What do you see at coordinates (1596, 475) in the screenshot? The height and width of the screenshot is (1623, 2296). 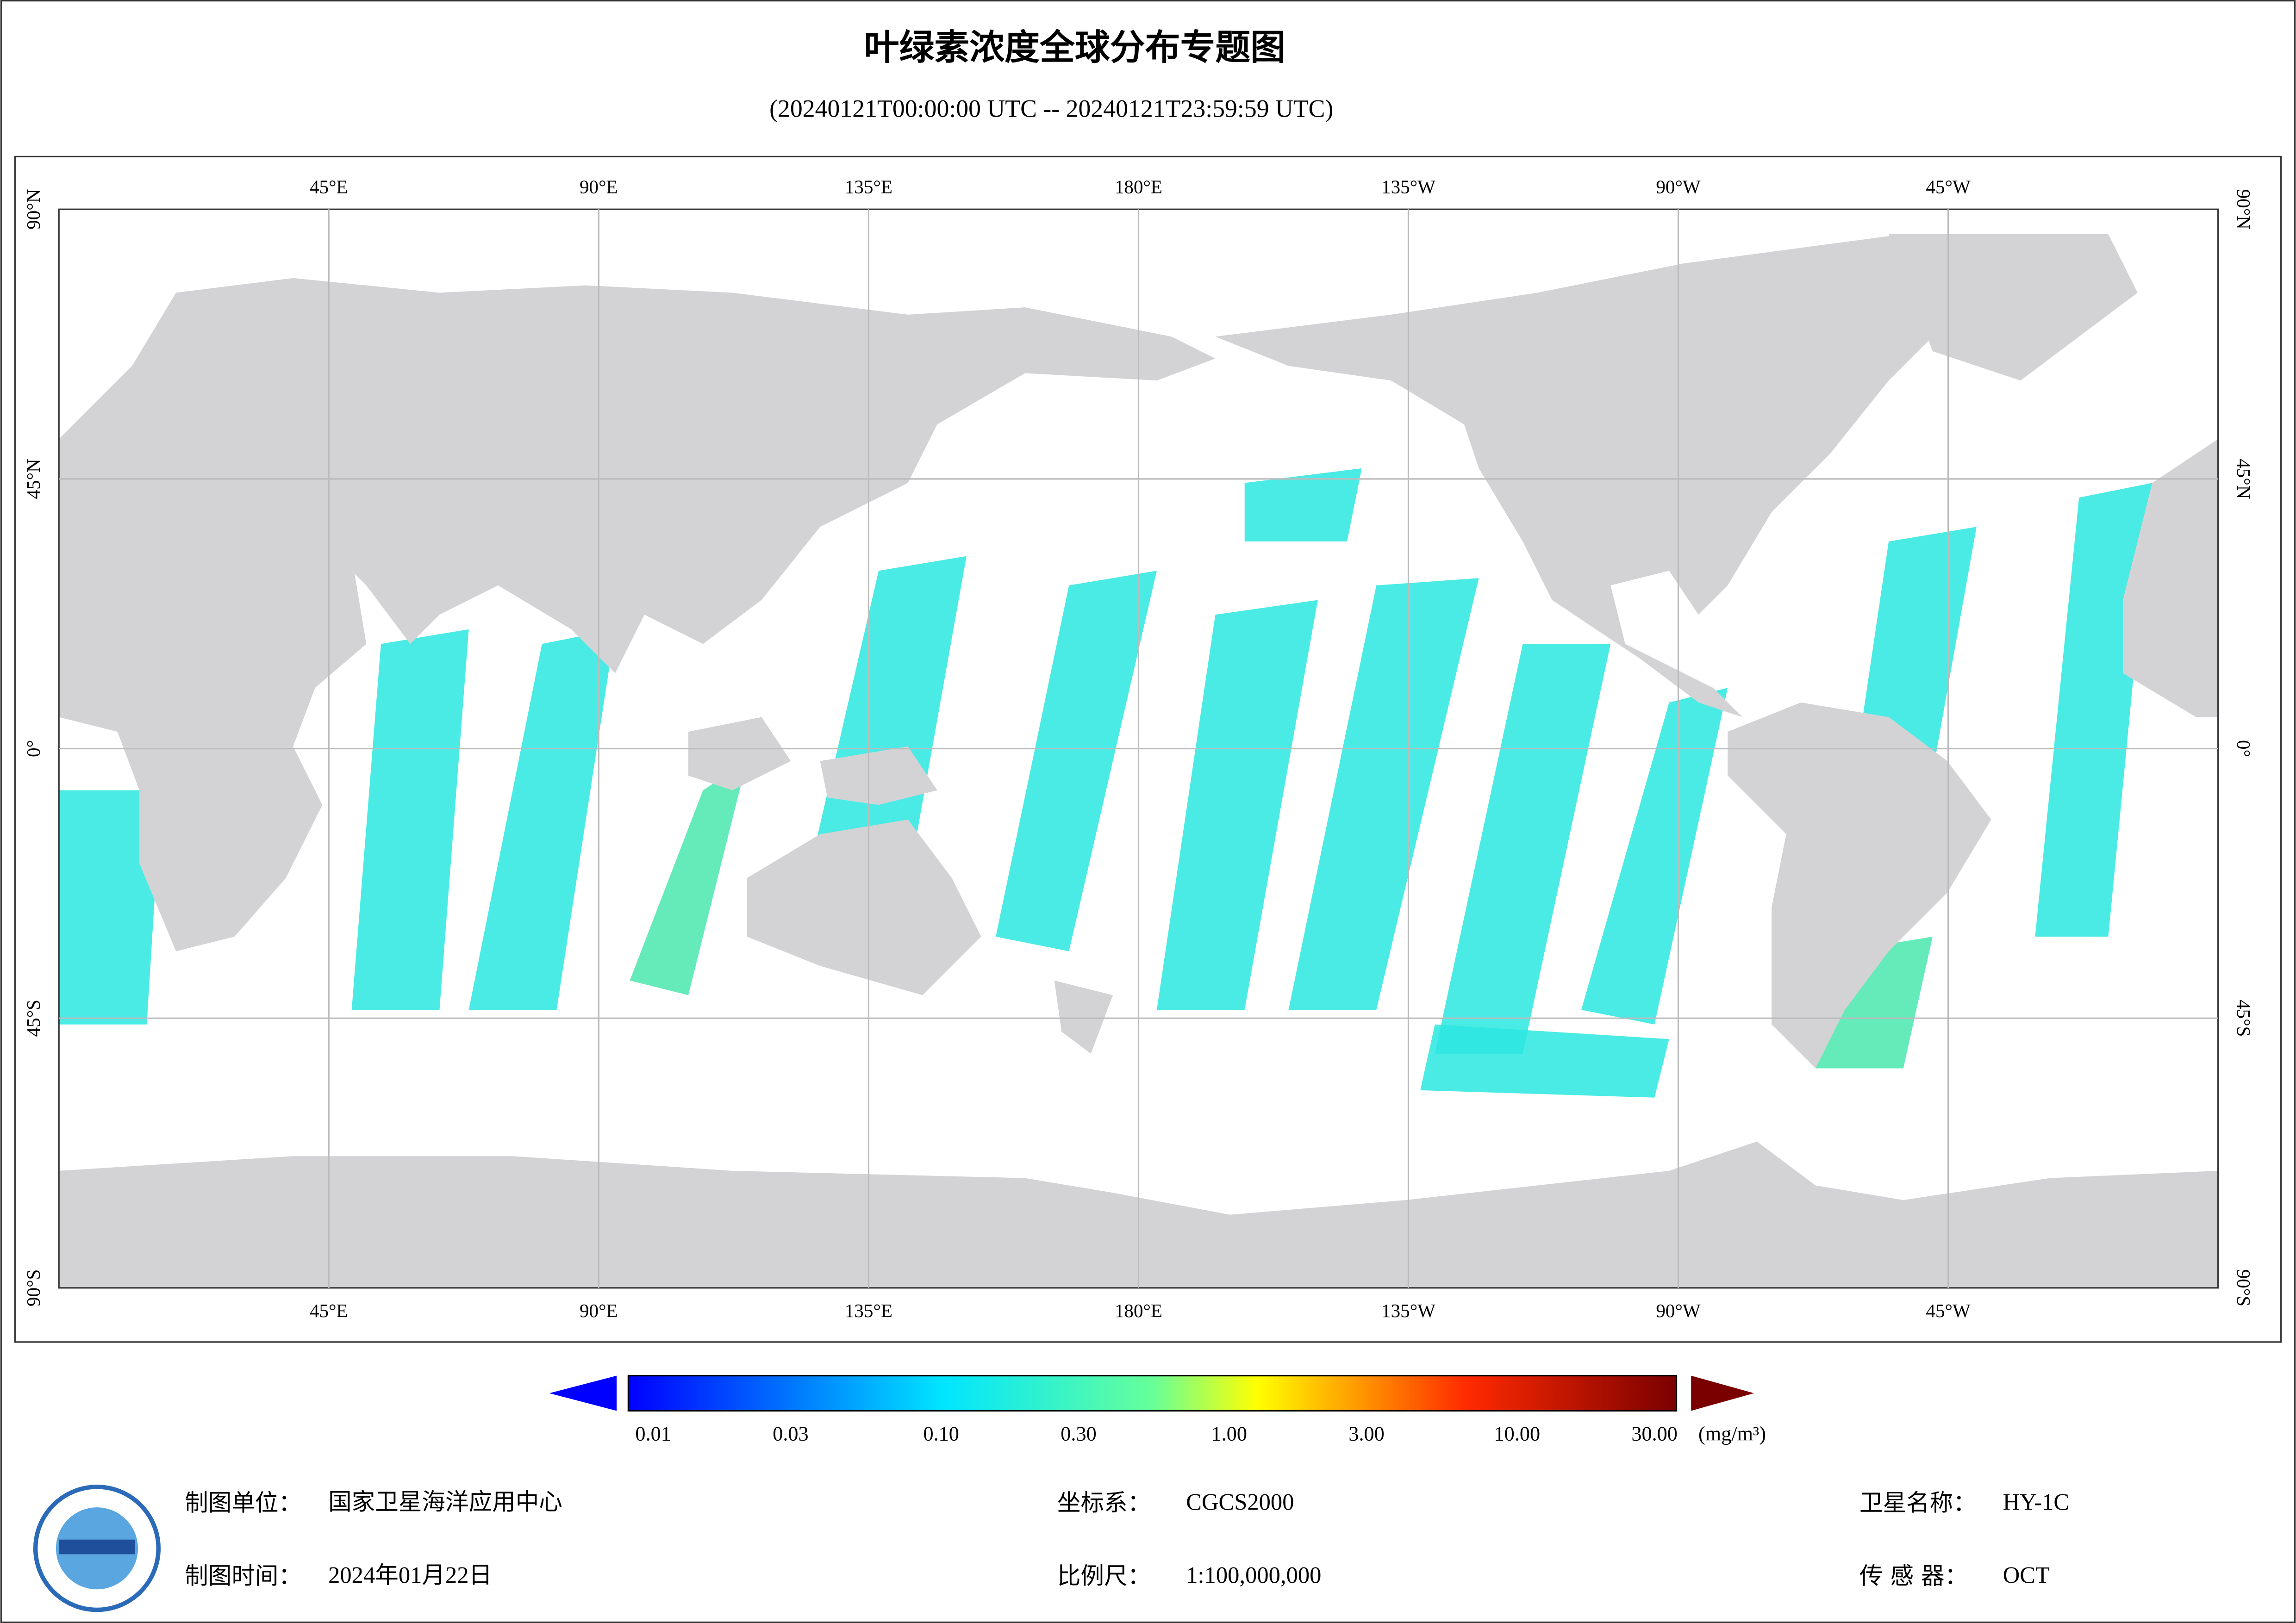 I see `north-america` at bounding box center [1596, 475].